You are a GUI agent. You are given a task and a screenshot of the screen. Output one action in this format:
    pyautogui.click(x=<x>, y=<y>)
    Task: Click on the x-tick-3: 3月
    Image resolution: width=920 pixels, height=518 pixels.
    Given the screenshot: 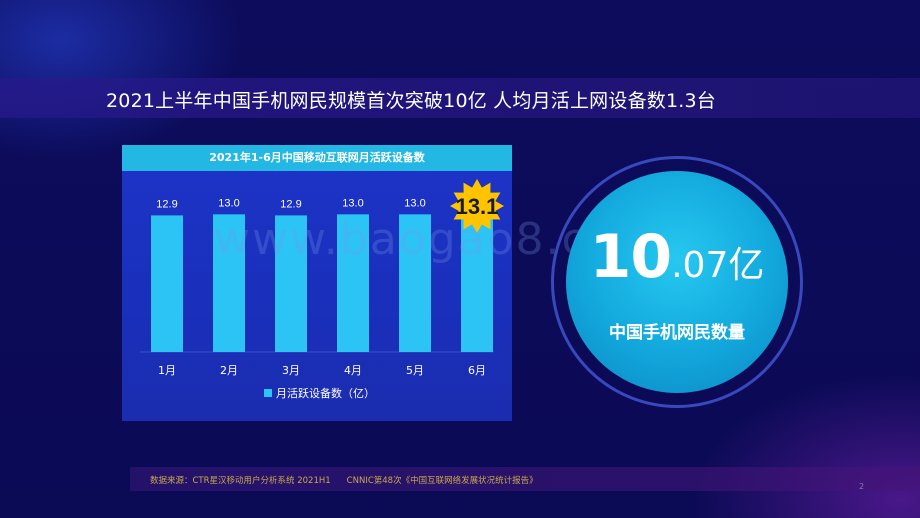 What is the action you would take?
    pyautogui.click(x=291, y=370)
    